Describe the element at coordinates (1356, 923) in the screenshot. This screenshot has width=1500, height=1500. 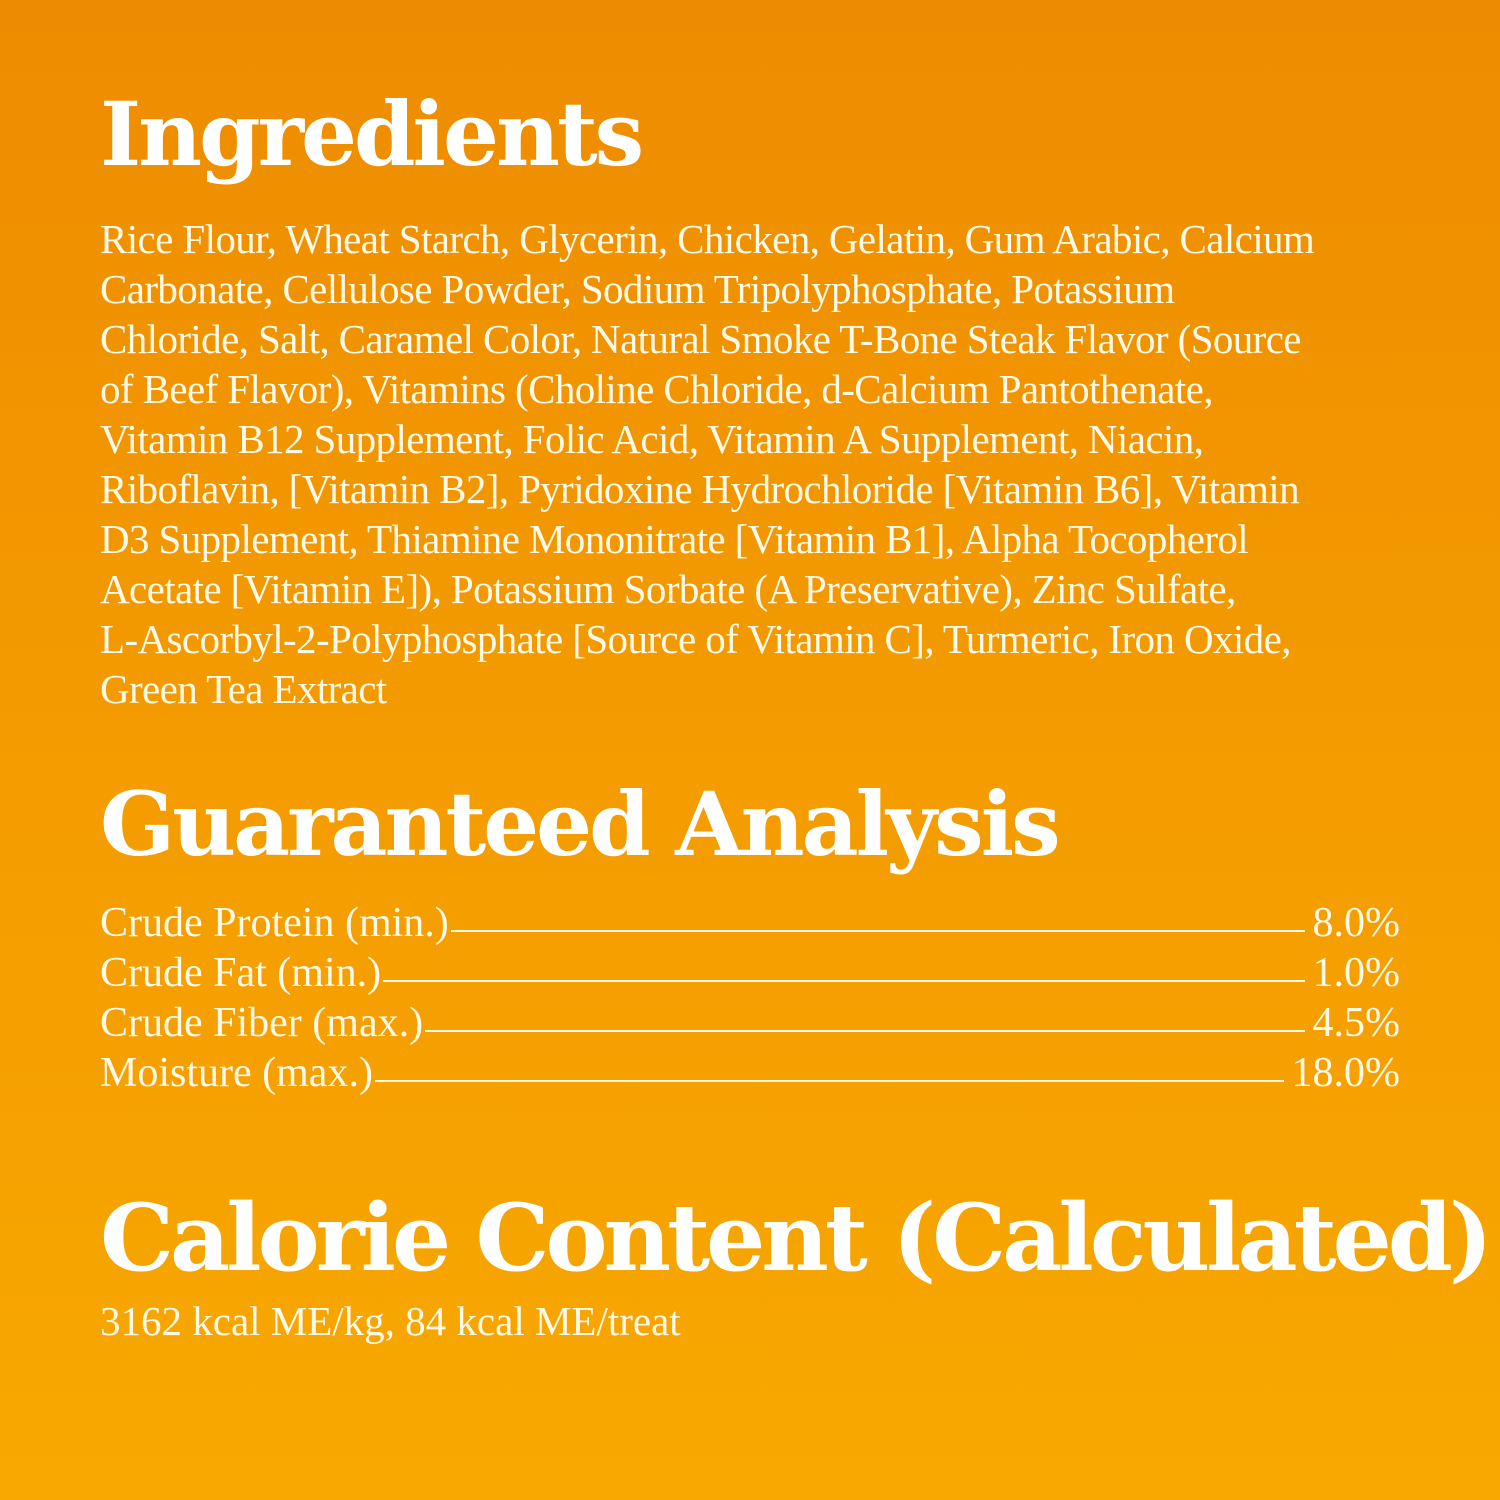
I see `analysis-value: 8.0%` at that location.